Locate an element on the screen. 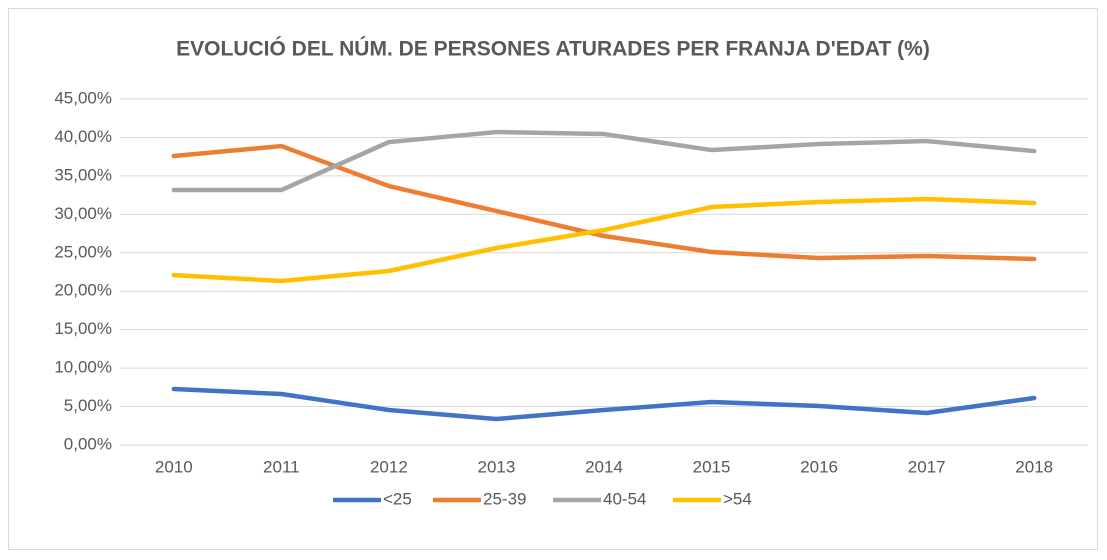 The image size is (1107, 560). legend-label: 25-39 is located at coordinates (504, 498).